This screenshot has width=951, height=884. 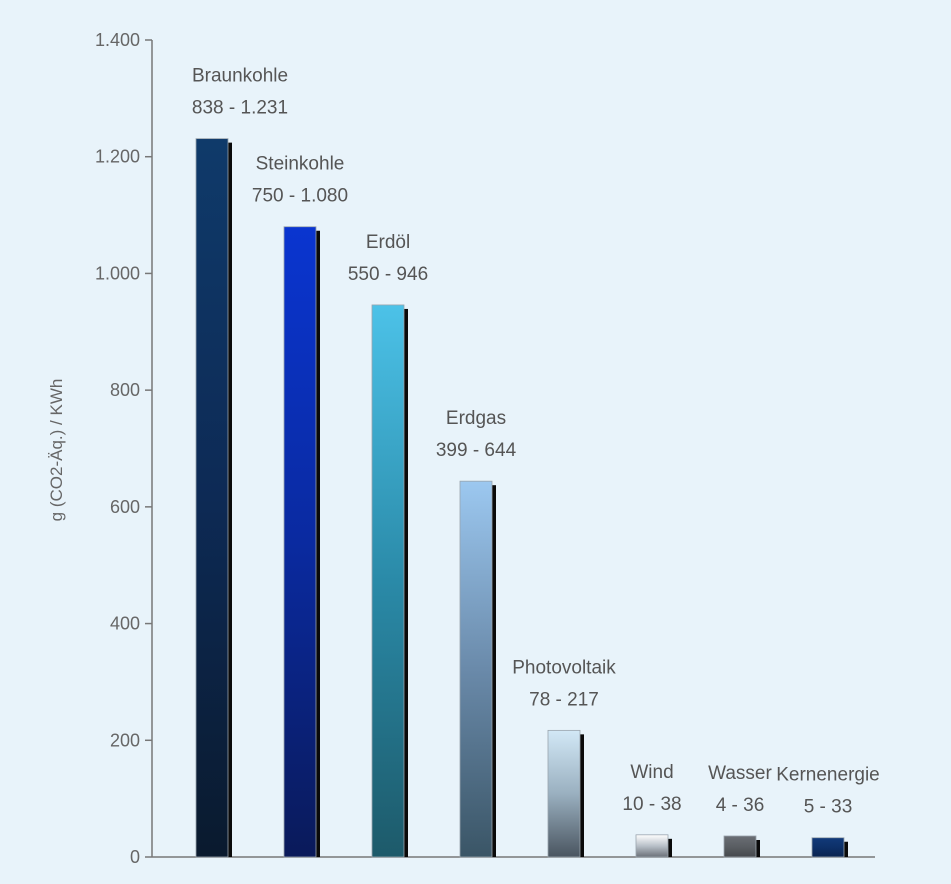 I want to click on bar-erdöl, so click(x=388, y=581).